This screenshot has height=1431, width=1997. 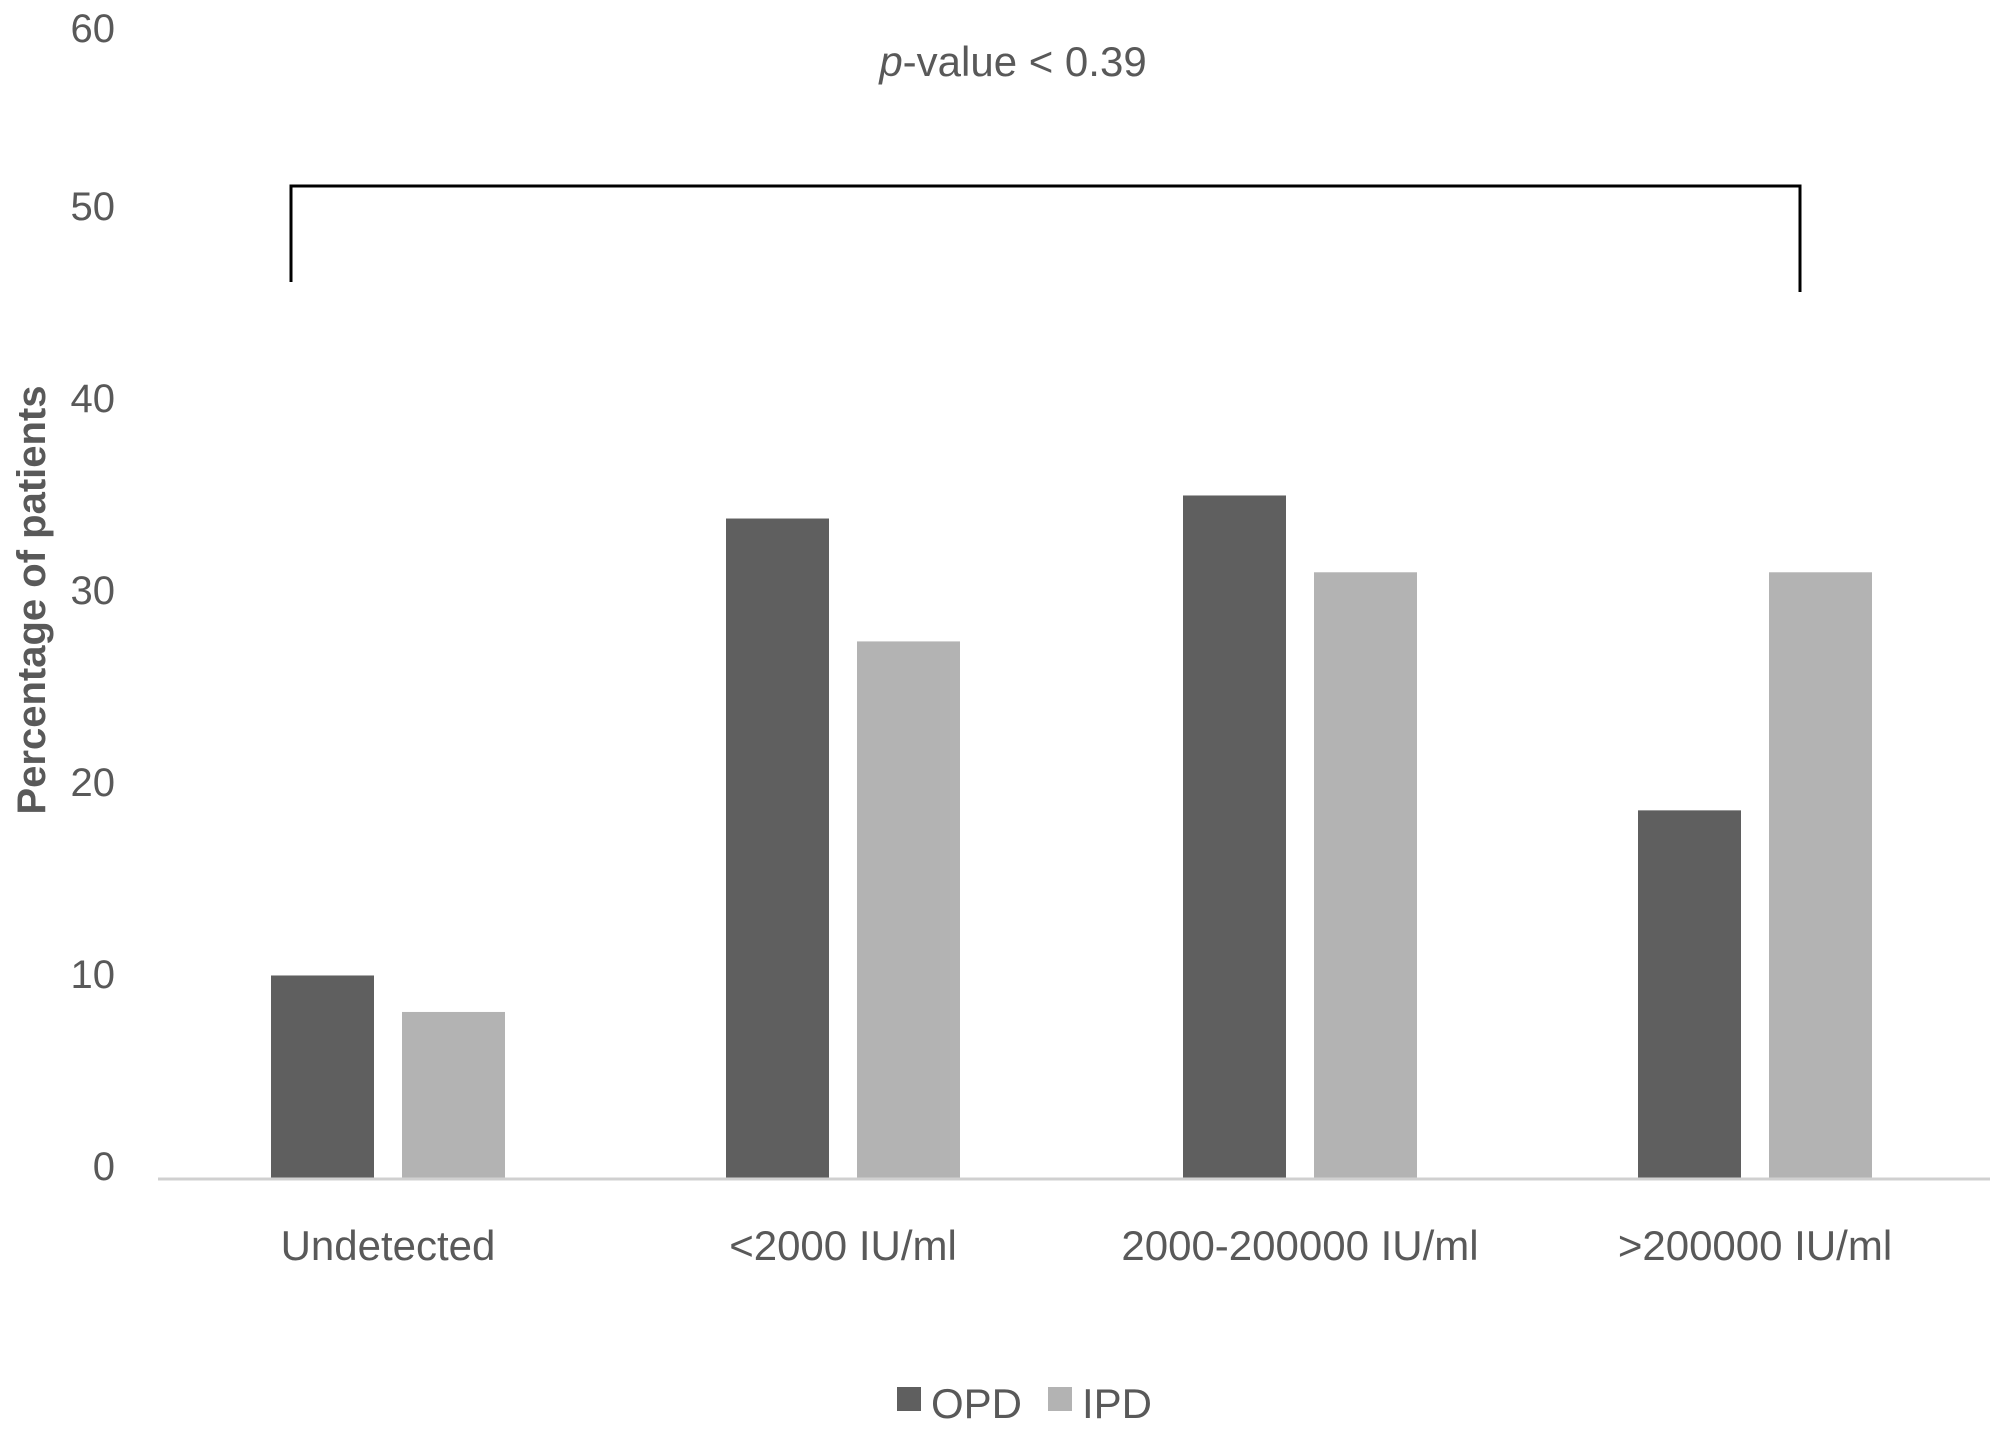 I want to click on y-tick-label: 0, so click(x=104, y=1167).